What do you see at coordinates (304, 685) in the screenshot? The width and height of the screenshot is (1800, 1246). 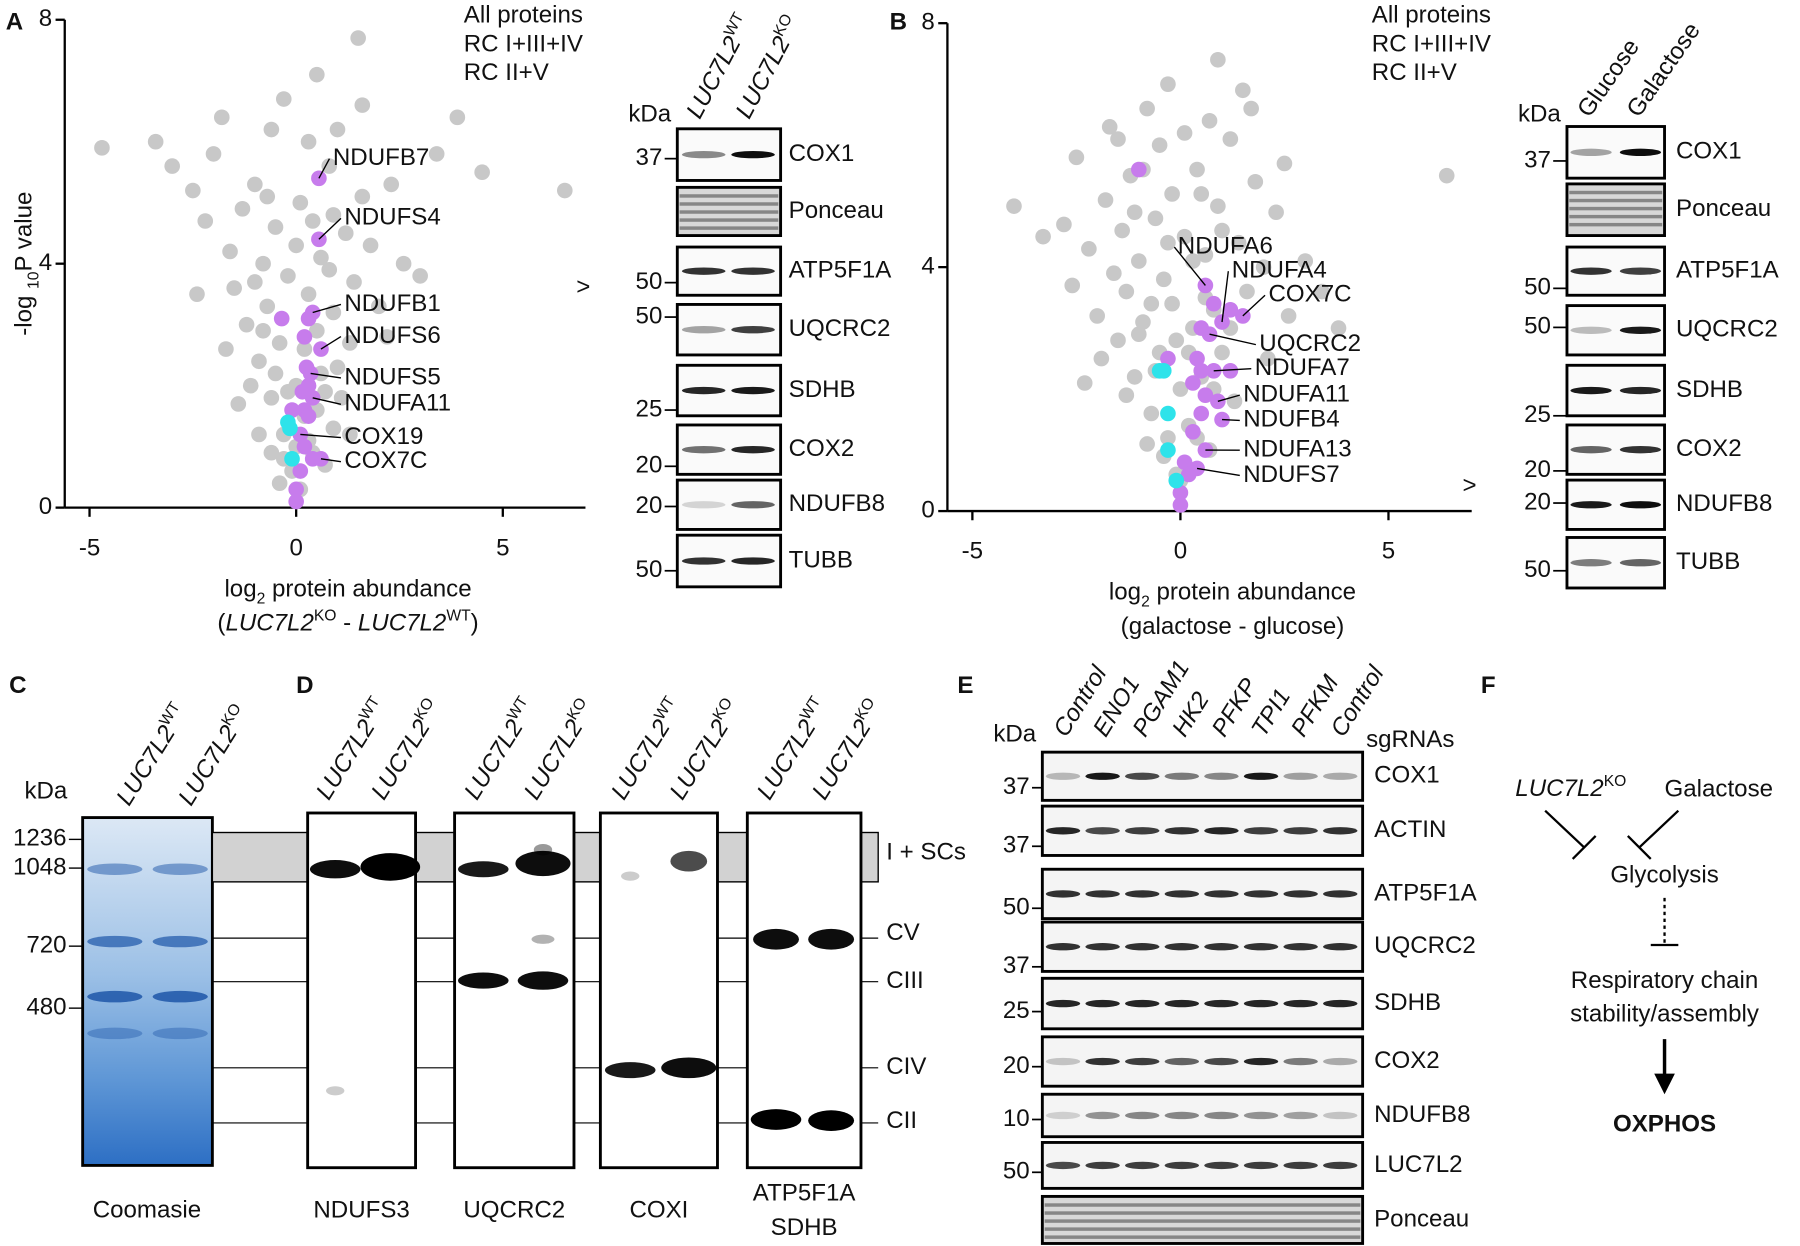 I see `panel-letter: D` at bounding box center [304, 685].